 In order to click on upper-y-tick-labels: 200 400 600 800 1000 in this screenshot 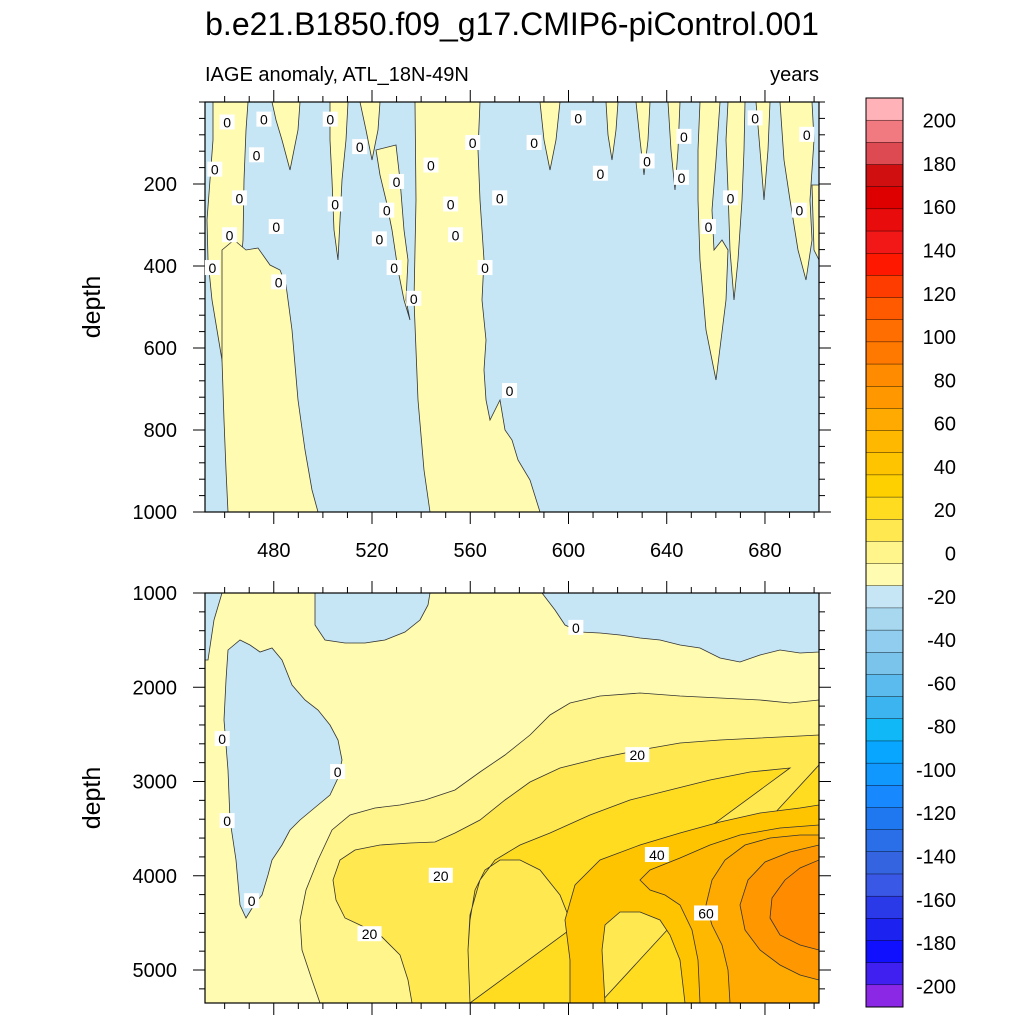, I will do `click(155, 349)`.